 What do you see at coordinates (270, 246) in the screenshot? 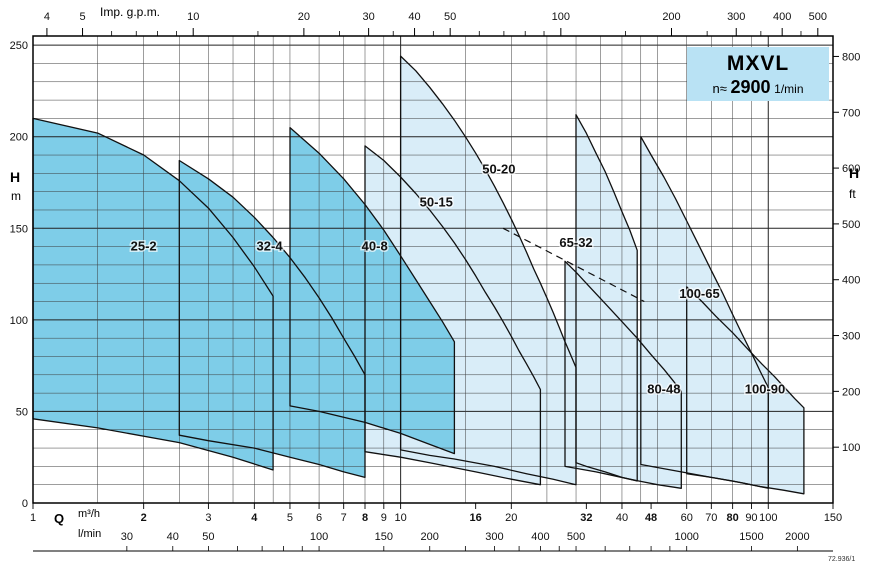
I see `region-label-32-4: 32-4` at bounding box center [270, 246].